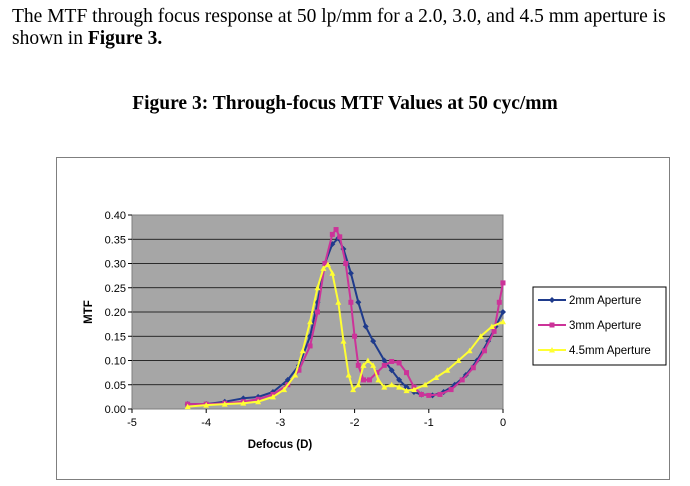 This screenshot has height=486, width=690. What do you see at coordinates (355, 423) in the screenshot?
I see `x-tick-label-3: -2` at bounding box center [355, 423].